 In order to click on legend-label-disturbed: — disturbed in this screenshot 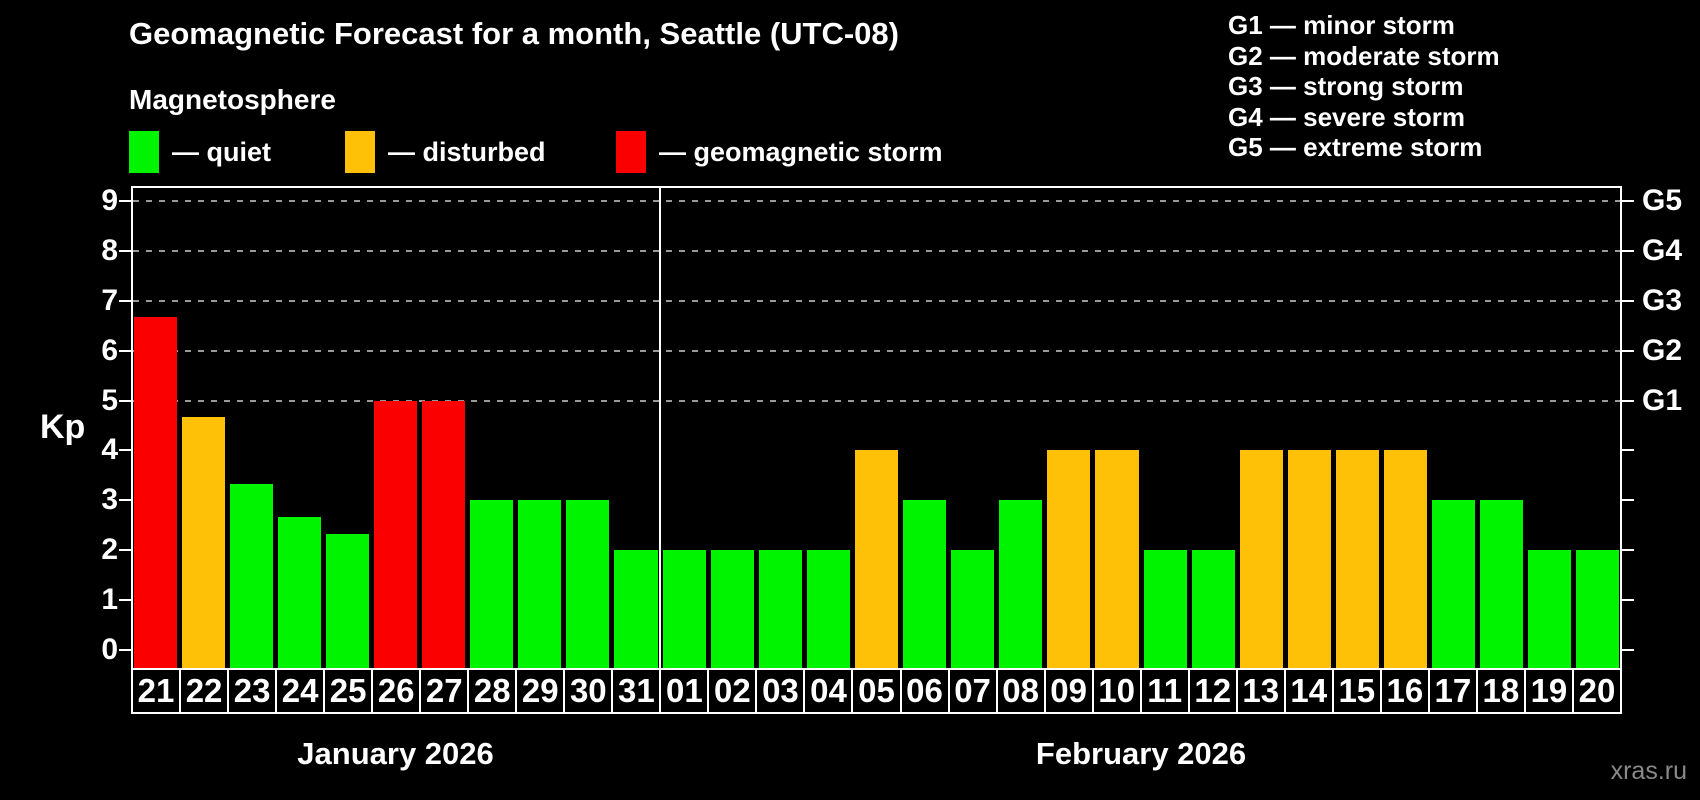, I will do `click(467, 151)`.